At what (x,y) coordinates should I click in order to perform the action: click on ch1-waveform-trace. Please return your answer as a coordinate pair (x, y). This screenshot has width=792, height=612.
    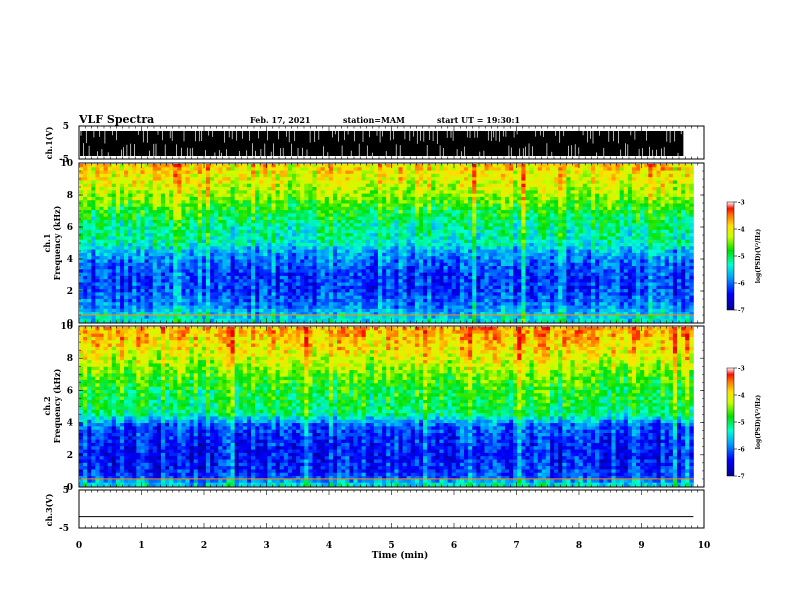
    Looking at the image, I should click on (382, 143).